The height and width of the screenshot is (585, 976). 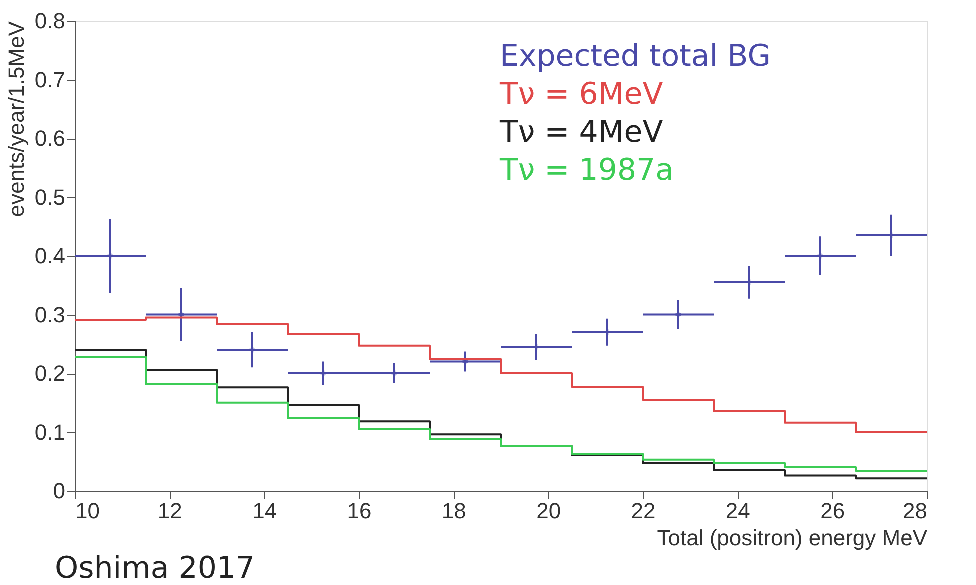 What do you see at coordinates (50, 432) in the screenshot?
I see `y-tick-label: 0.1` at bounding box center [50, 432].